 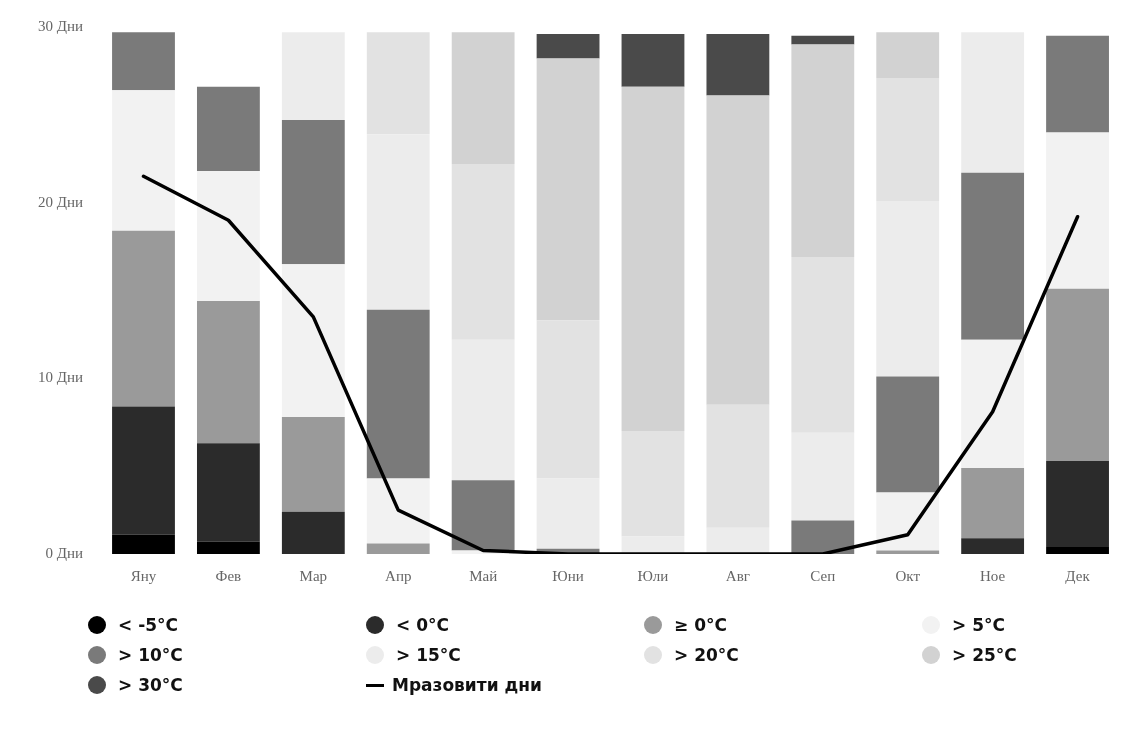 What do you see at coordinates (428, 655) in the screenshot?
I see `legend-label: > 15°C` at bounding box center [428, 655].